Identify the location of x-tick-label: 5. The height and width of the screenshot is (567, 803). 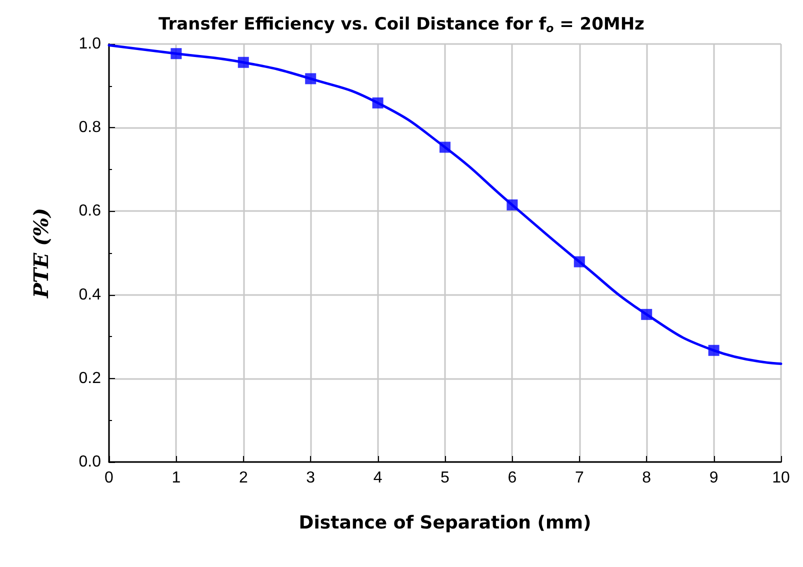
(445, 478).